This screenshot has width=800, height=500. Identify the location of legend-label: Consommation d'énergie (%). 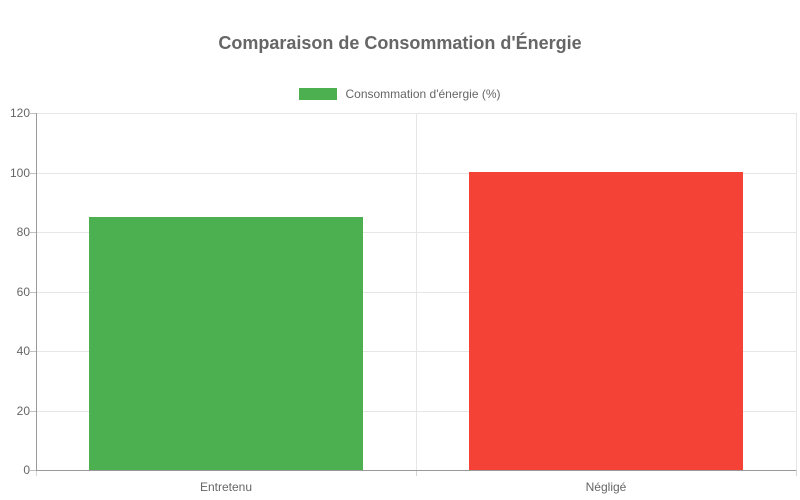
(423, 94).